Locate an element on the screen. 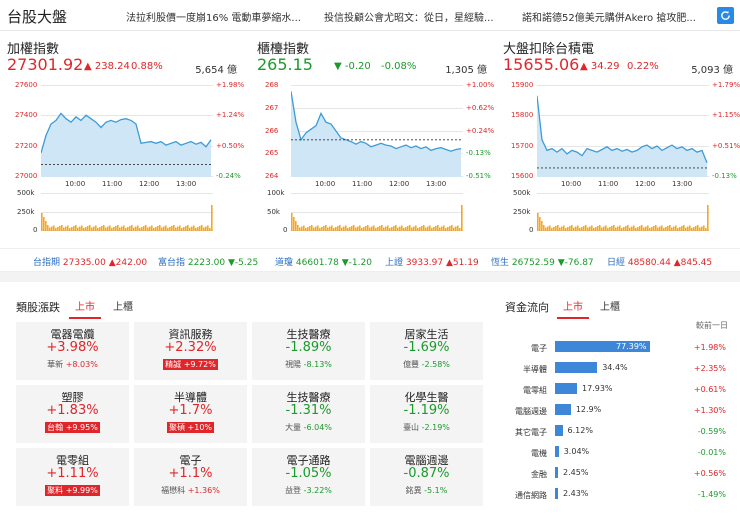  ticker-item: 台指期 27335.00 ▲242.00 is located at coordinates (90, 261).